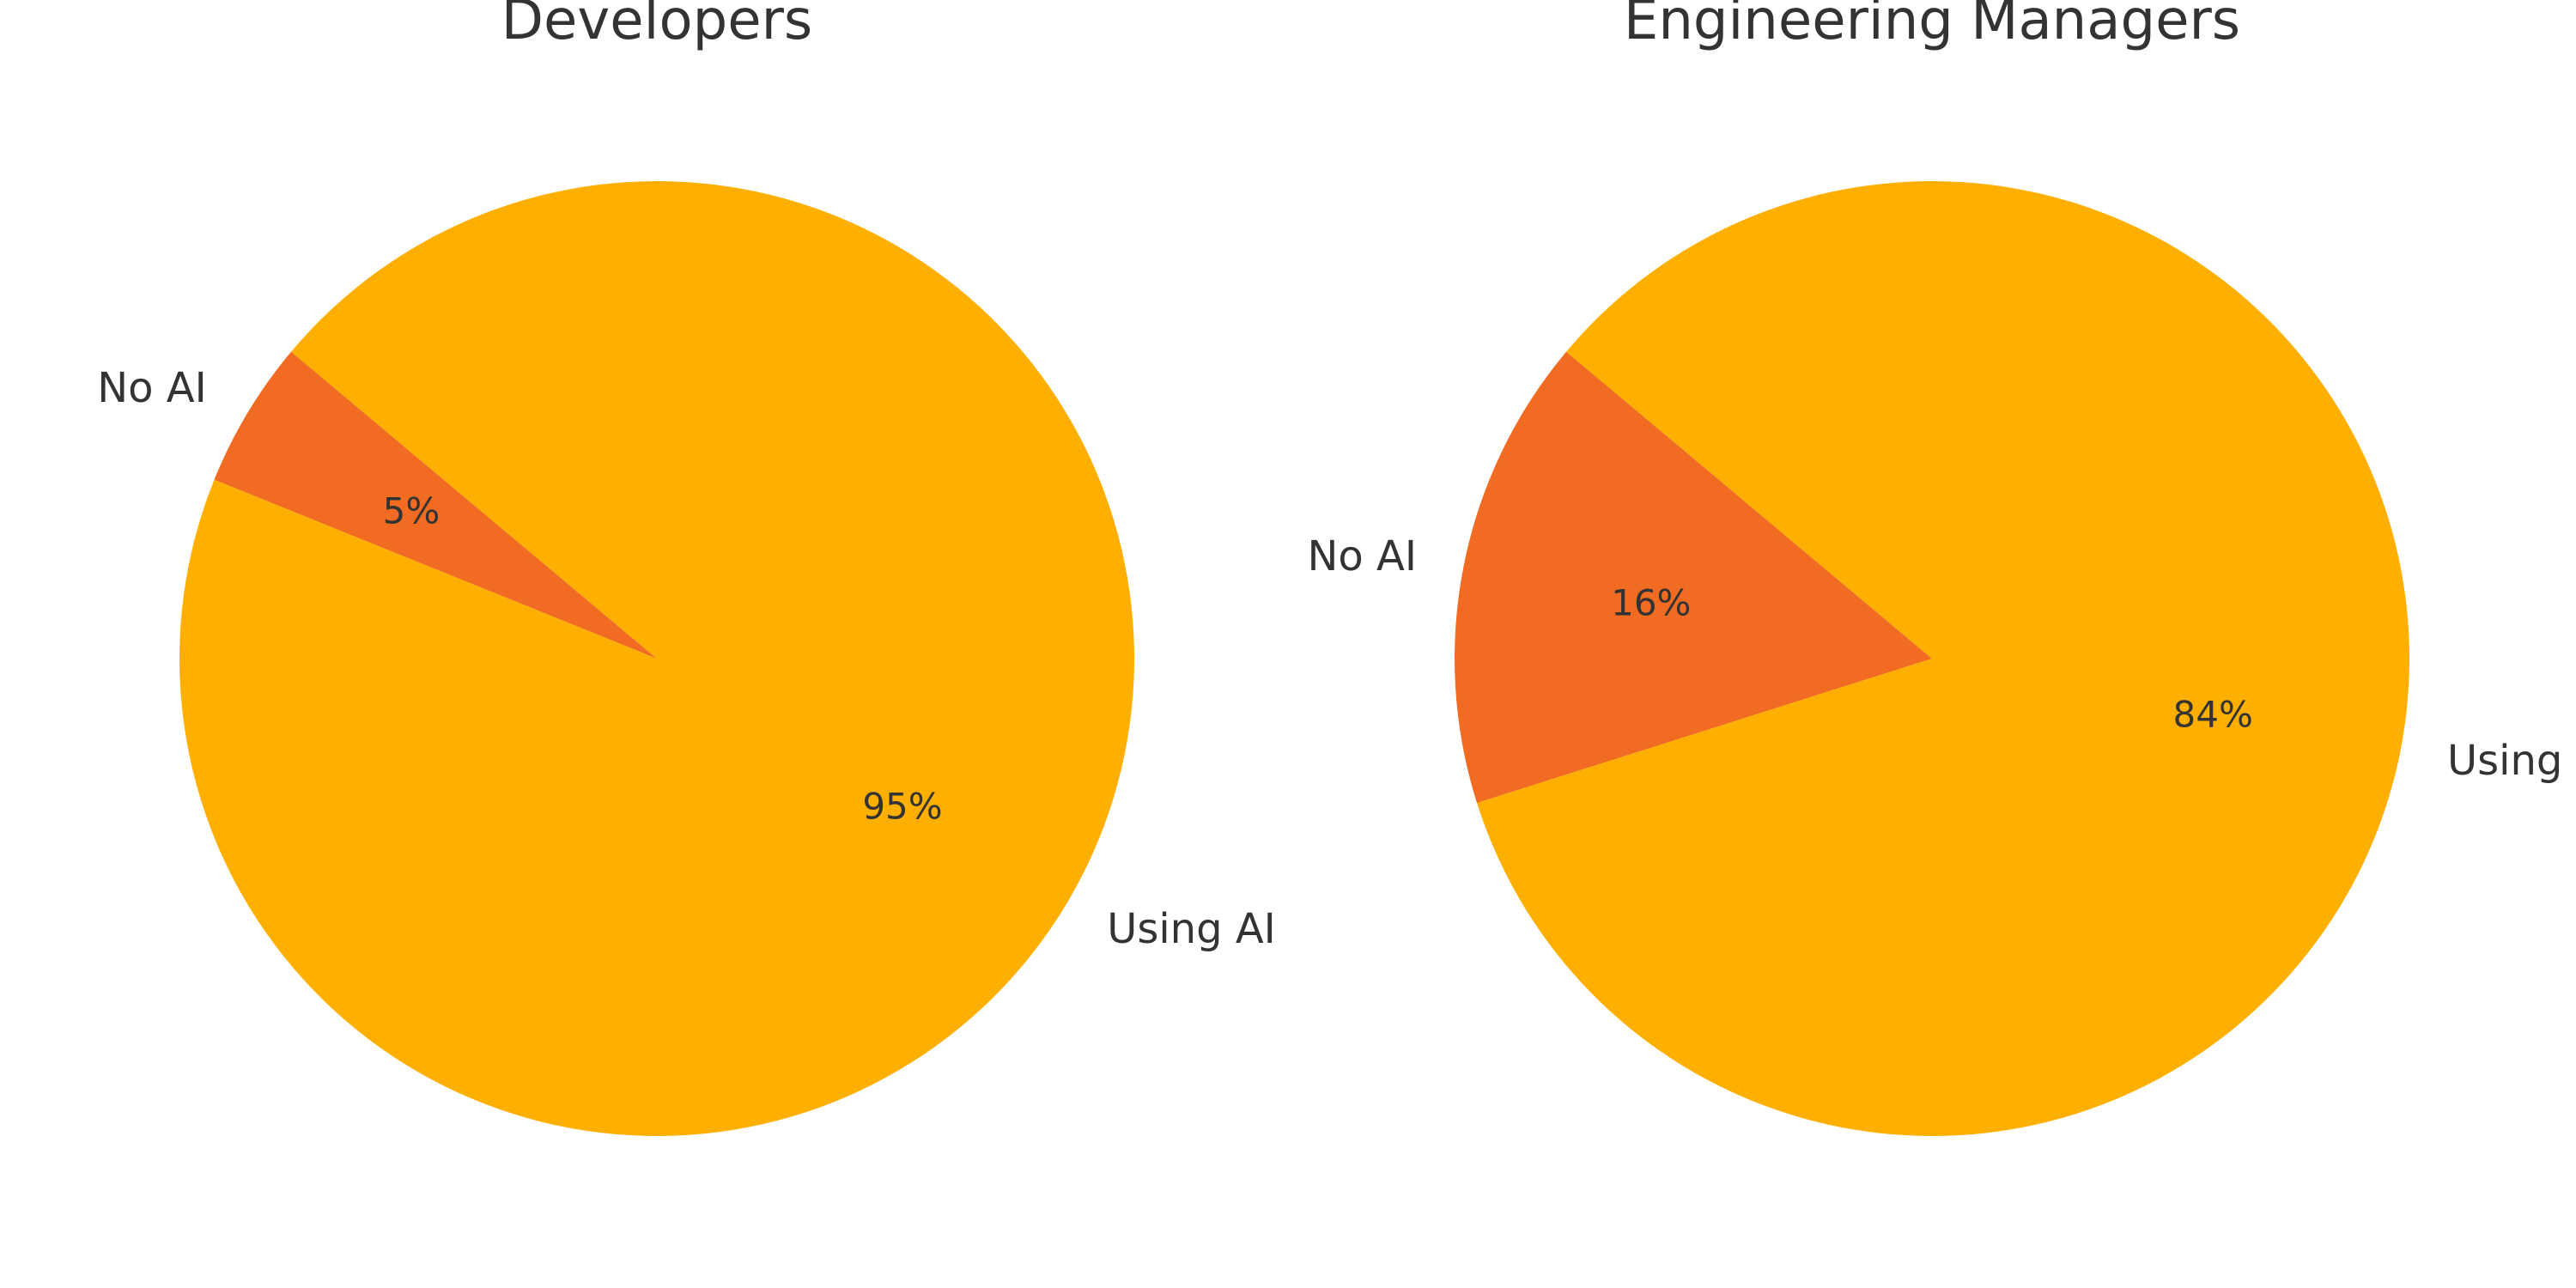 The image size is (2576, 1288). I want to click on pct-label-using-ai: 84%, so click(2213, 714).